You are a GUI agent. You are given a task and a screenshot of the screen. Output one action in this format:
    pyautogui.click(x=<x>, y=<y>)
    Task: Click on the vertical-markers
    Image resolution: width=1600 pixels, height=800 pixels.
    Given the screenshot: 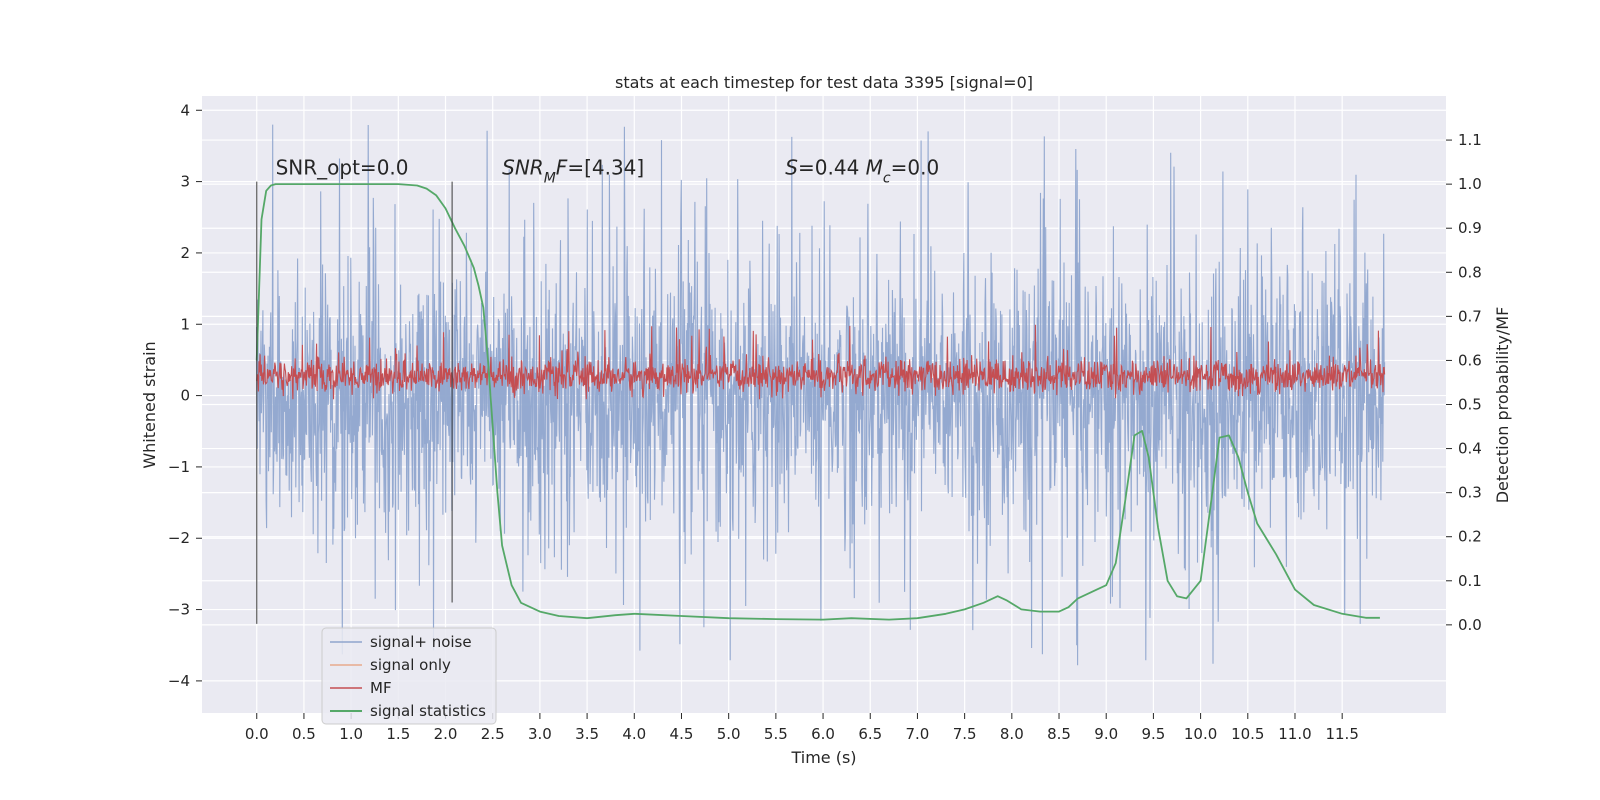 What is the action you would take?
    pyautogui.click(x=354, y=402)
    